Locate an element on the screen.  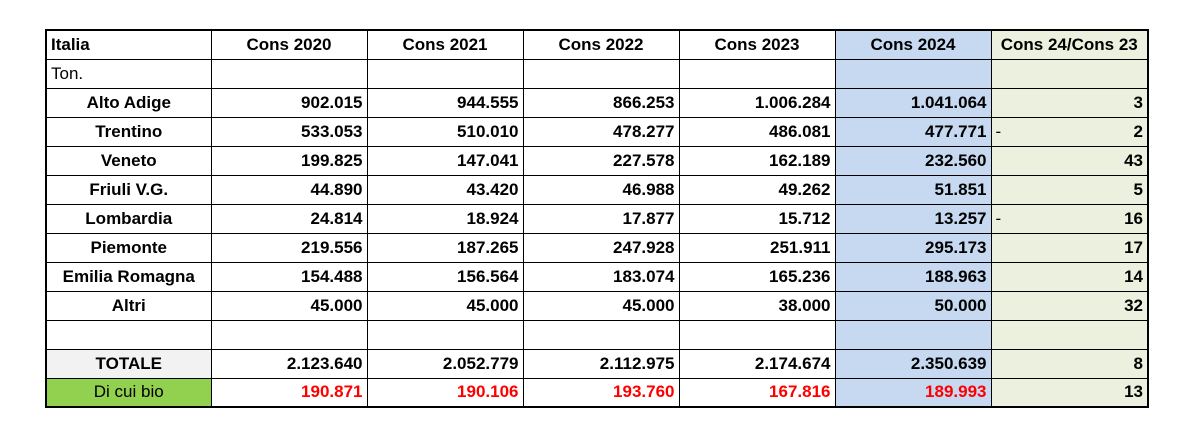
value-cell: 38.000 is located at coordinates (757, 305).